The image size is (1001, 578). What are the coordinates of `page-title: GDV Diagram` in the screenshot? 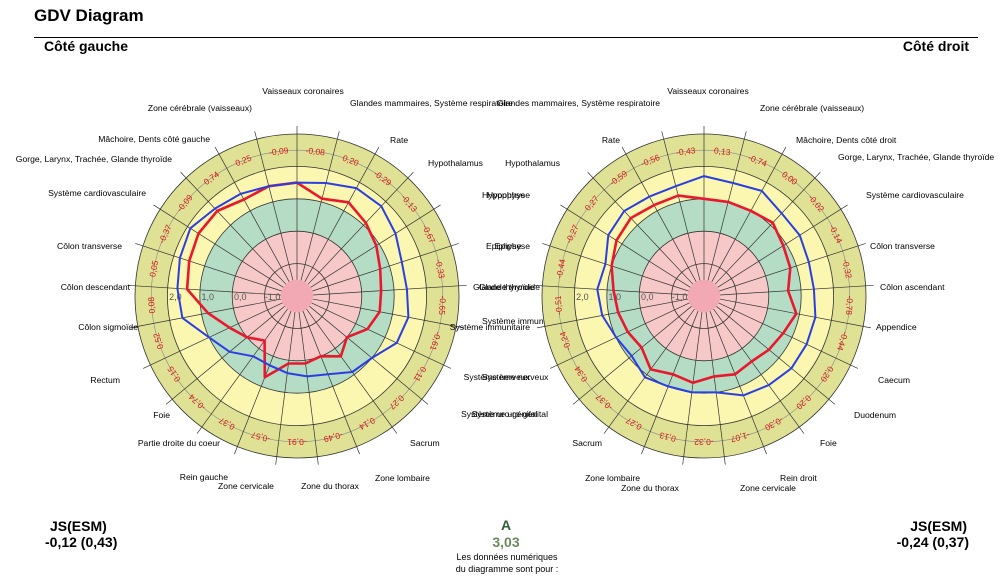 It's located at (89, 15).